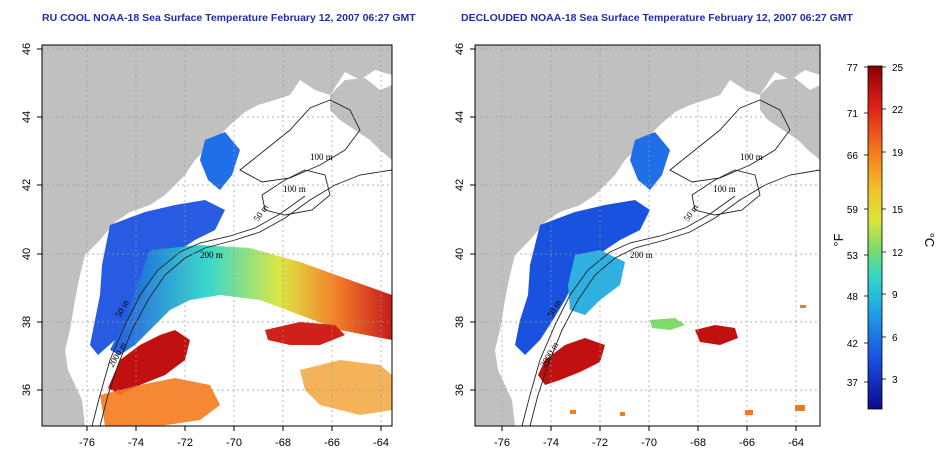  Describe the element at coordinates (853, 297) in the screenshot. I see `fahrenheit-tick: 48` at that location.